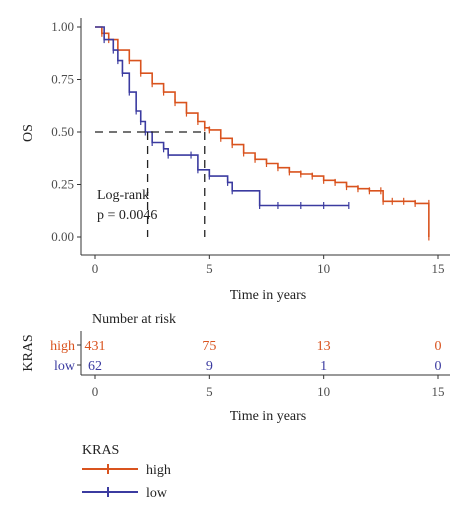 This screenshot has height=515, width=474. Describe the element at coordinates (28, 352) in the screenshot. I see `risk-table-strata-label: KRAS` at that location.